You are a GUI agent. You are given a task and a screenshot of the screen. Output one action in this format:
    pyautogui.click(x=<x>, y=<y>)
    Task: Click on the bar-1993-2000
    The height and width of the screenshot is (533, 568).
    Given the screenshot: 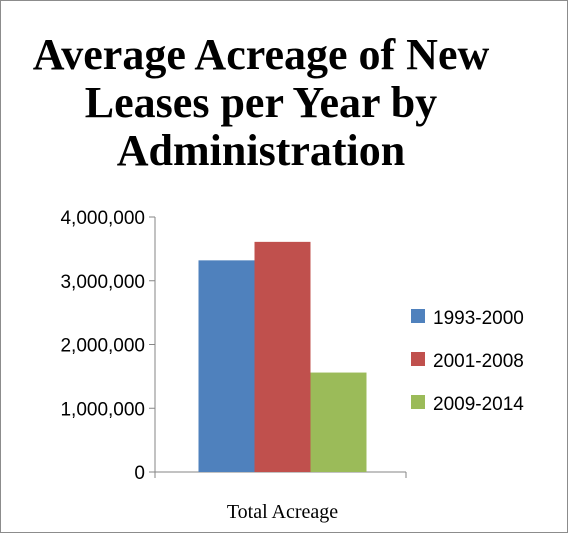 What is the action you would take?
    pyautogui.click(x=226, y=366)
    